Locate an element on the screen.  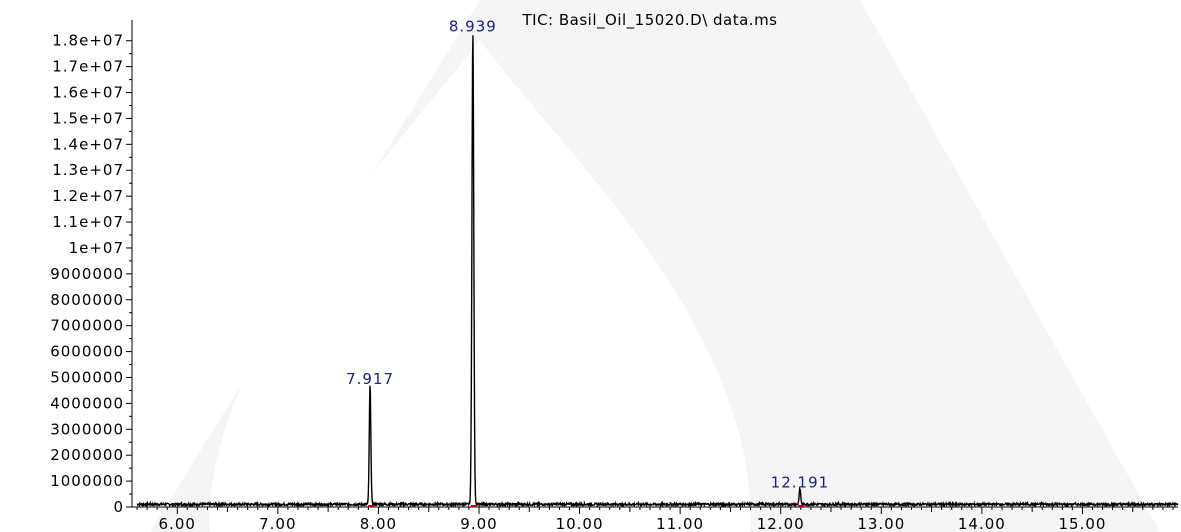
x-tick-label: 7.00 is located at coordinates (277, 523).